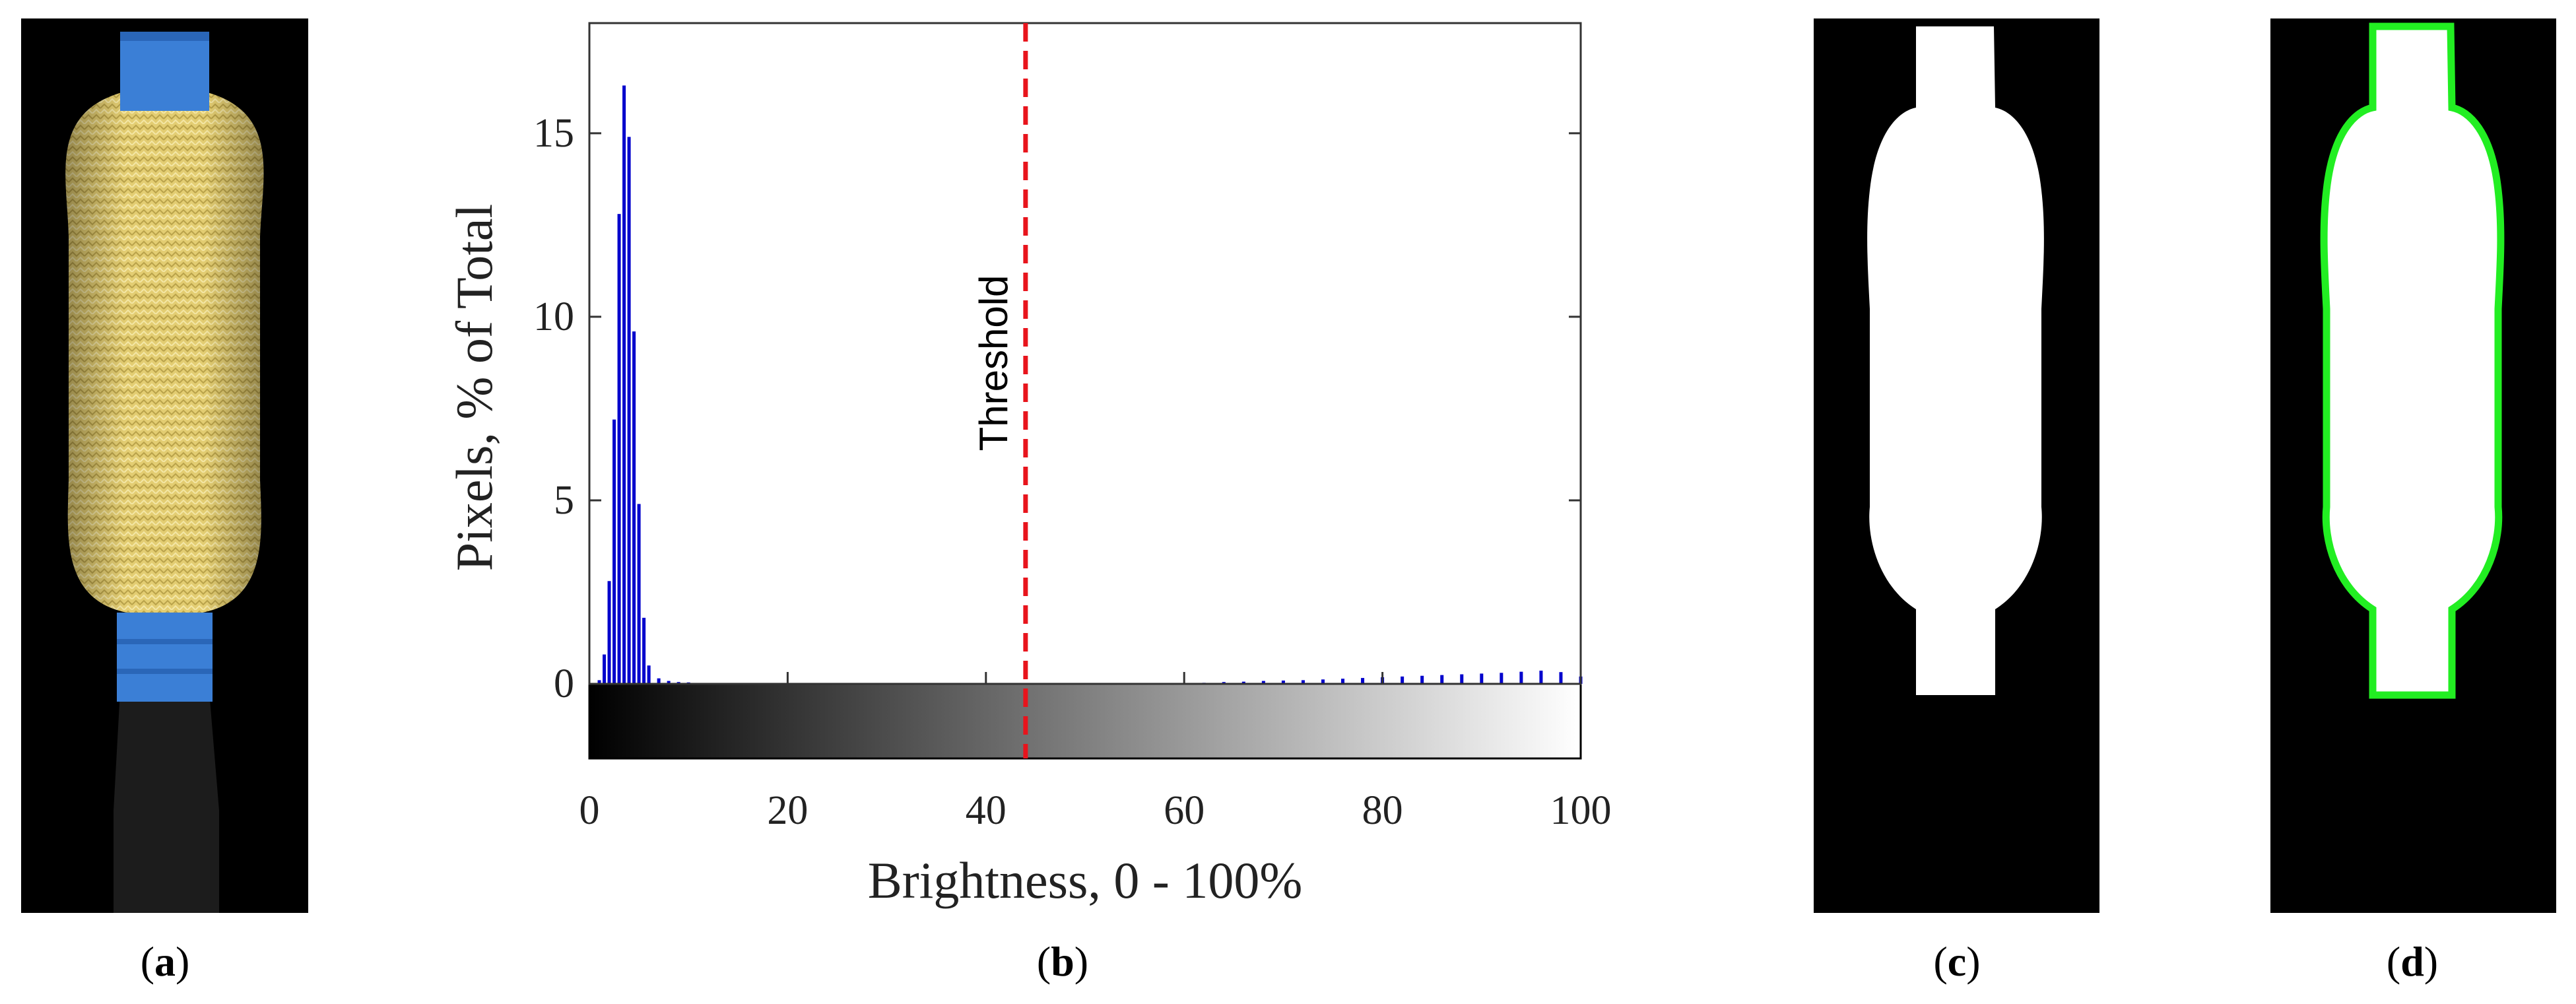  I want to click on caption-a: (a), so click(165, 961).